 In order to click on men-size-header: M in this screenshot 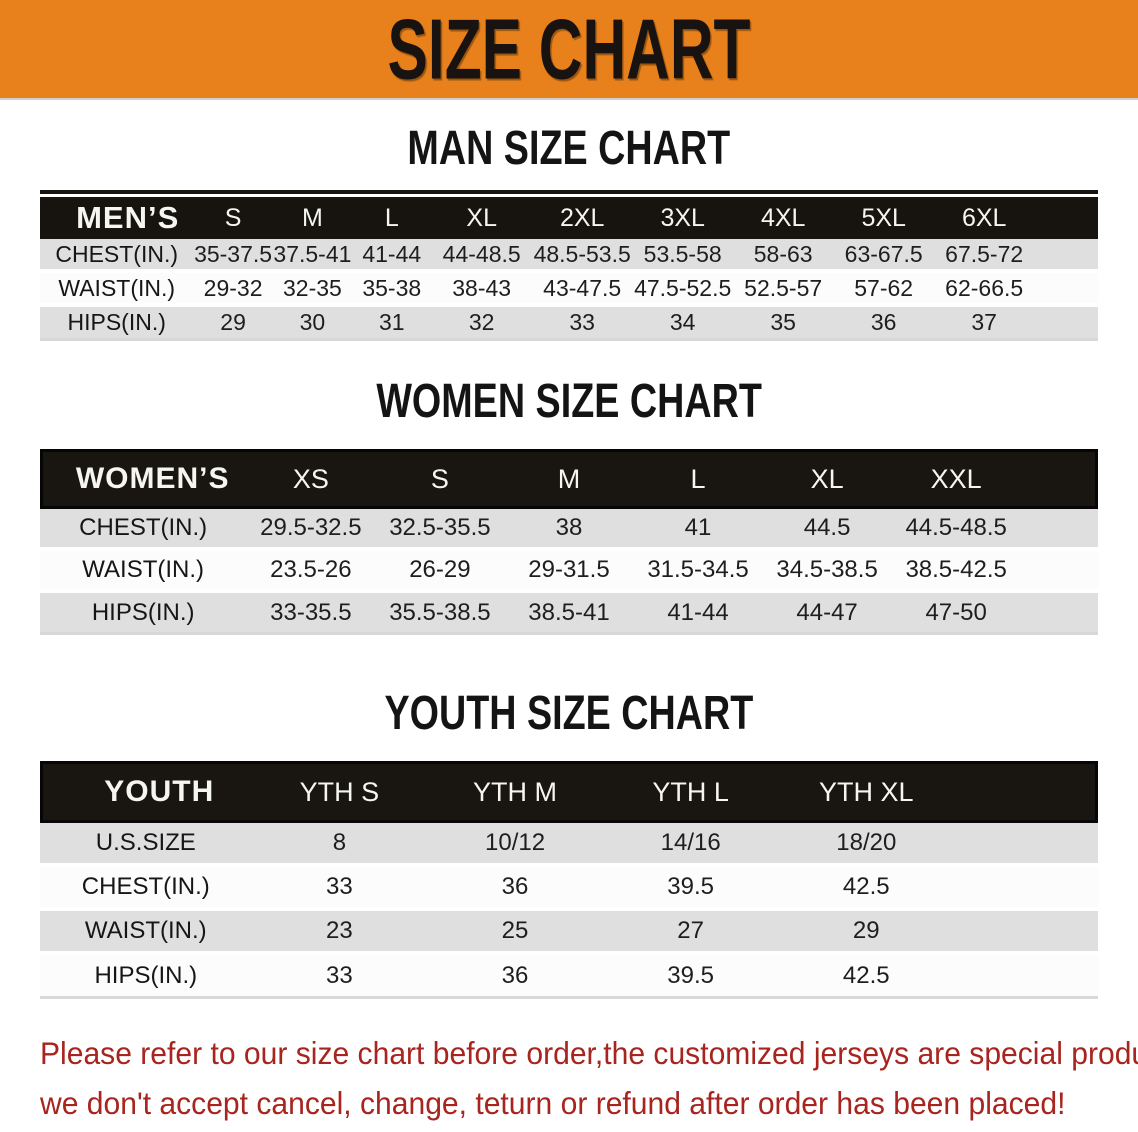, I will do `click(312, 218)`.